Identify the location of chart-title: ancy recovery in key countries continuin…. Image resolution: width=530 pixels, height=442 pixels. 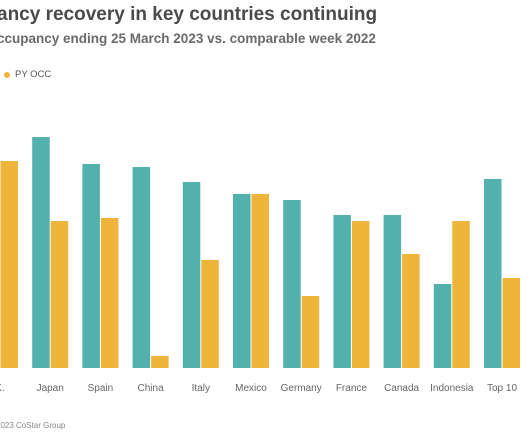
(189, 14).